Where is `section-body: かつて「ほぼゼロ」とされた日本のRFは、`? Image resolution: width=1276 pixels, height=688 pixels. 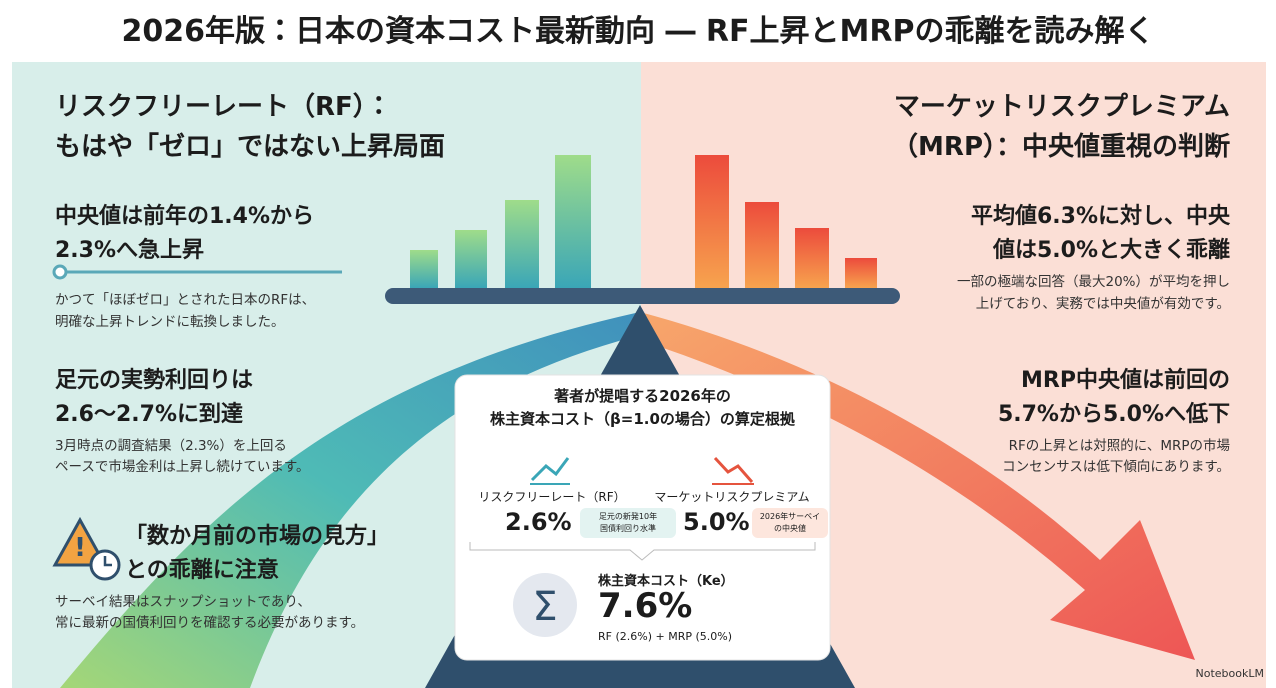
section-body: かつて「ほぼゼロ」とされた日本のRFは、 is located at coordinates (185, 300).